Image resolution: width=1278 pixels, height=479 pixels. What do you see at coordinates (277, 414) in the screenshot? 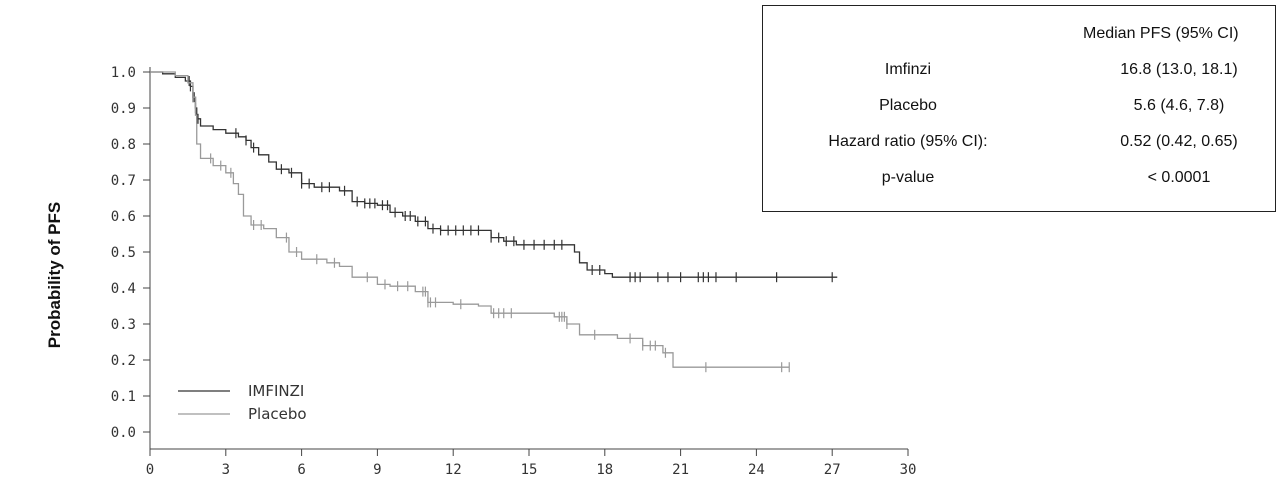
I see `legend-label-placebo: Placebo` at bounding box center [277, 414].